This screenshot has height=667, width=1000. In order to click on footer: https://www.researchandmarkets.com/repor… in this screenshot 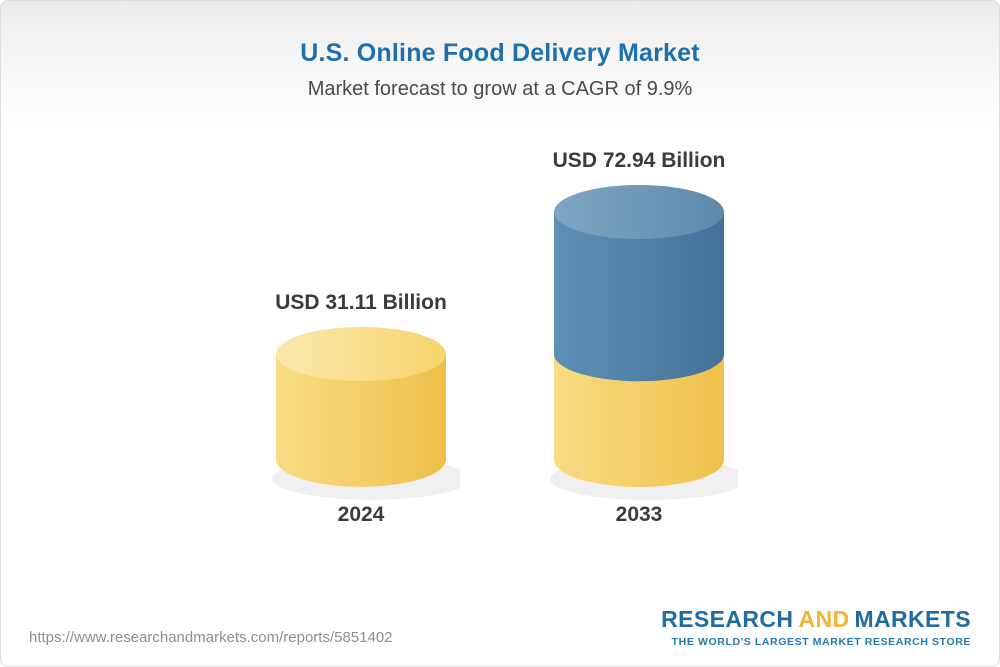, I will do `click(500, 636)`.